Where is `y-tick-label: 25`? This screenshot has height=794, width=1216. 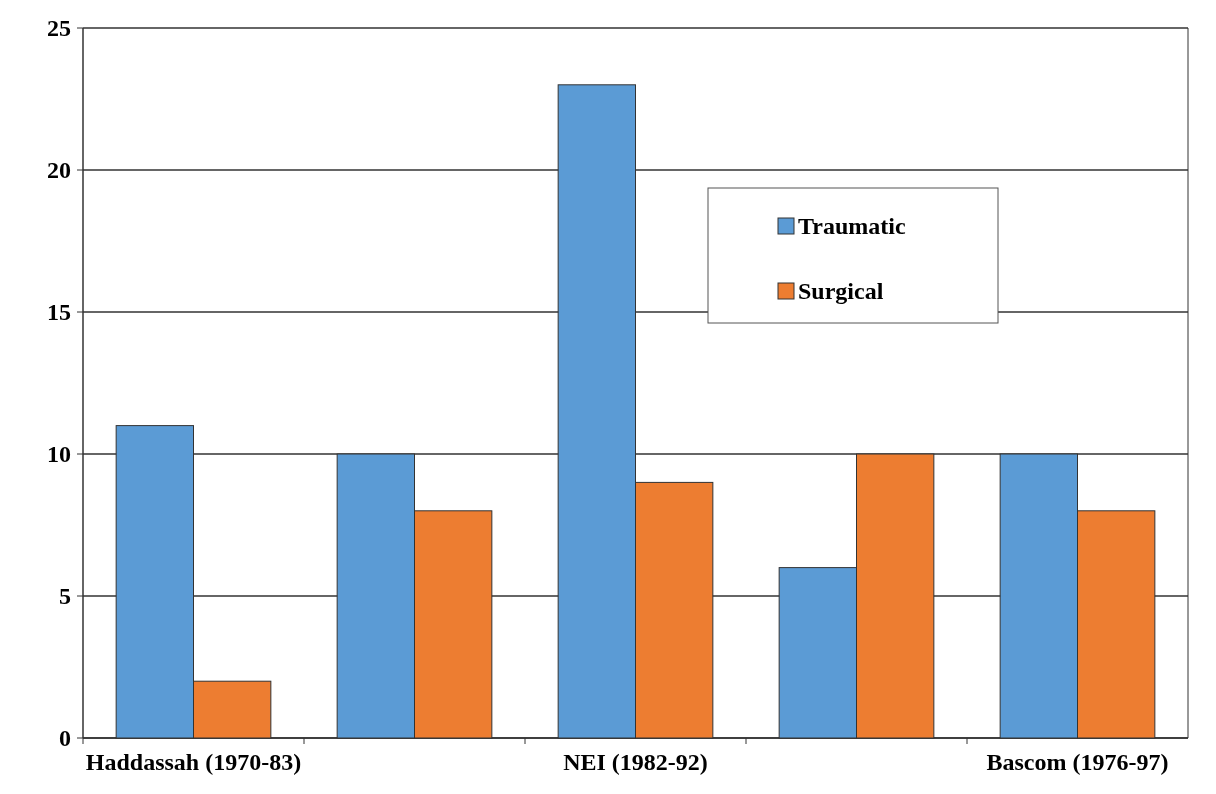
y-tick-label: 25 is located at coordinates (59, 28).